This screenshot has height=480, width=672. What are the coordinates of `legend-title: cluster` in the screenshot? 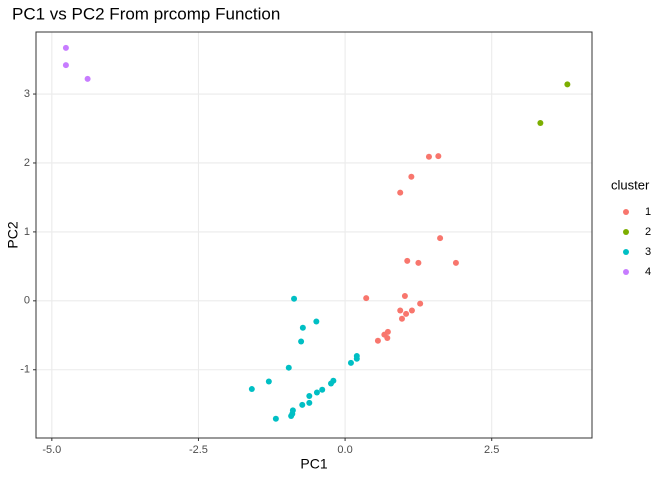 It's located at (630, 184).